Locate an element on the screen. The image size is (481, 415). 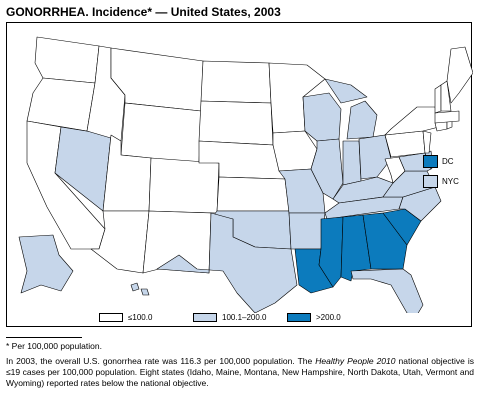
inset-dc: DC is located at coordinates (438, 161).